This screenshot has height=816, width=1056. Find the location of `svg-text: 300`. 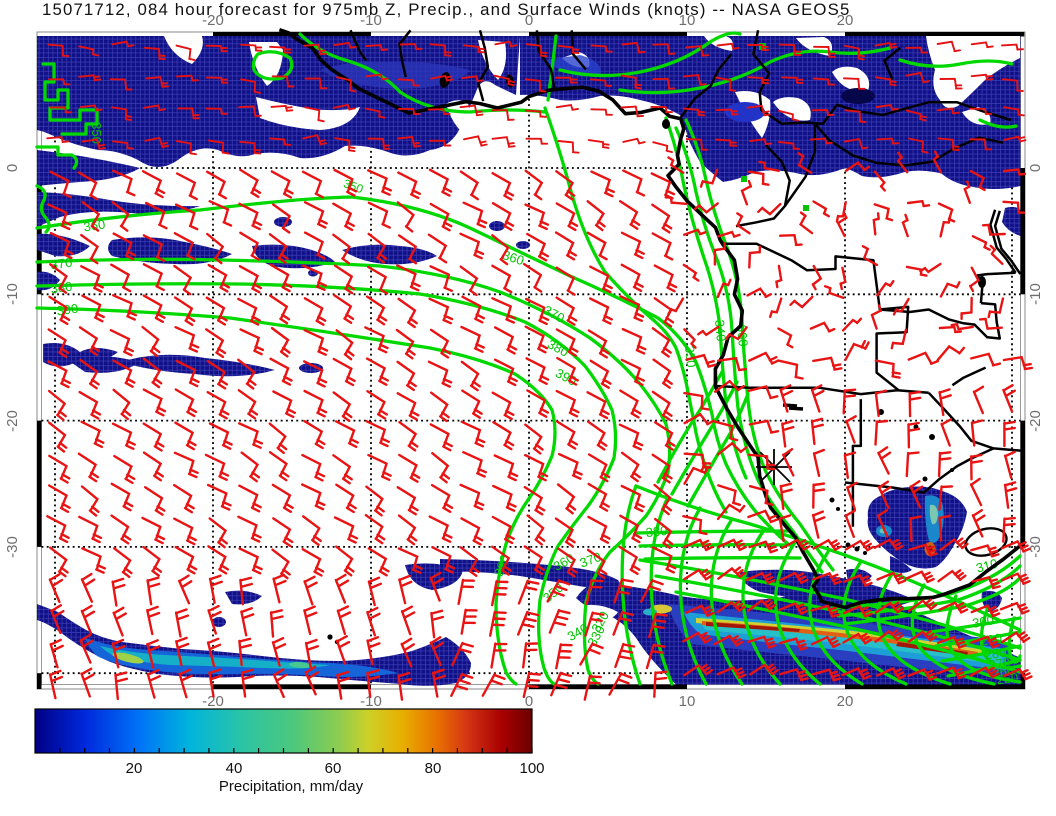

svg-text: 300 is located at coordinates (983, 621).